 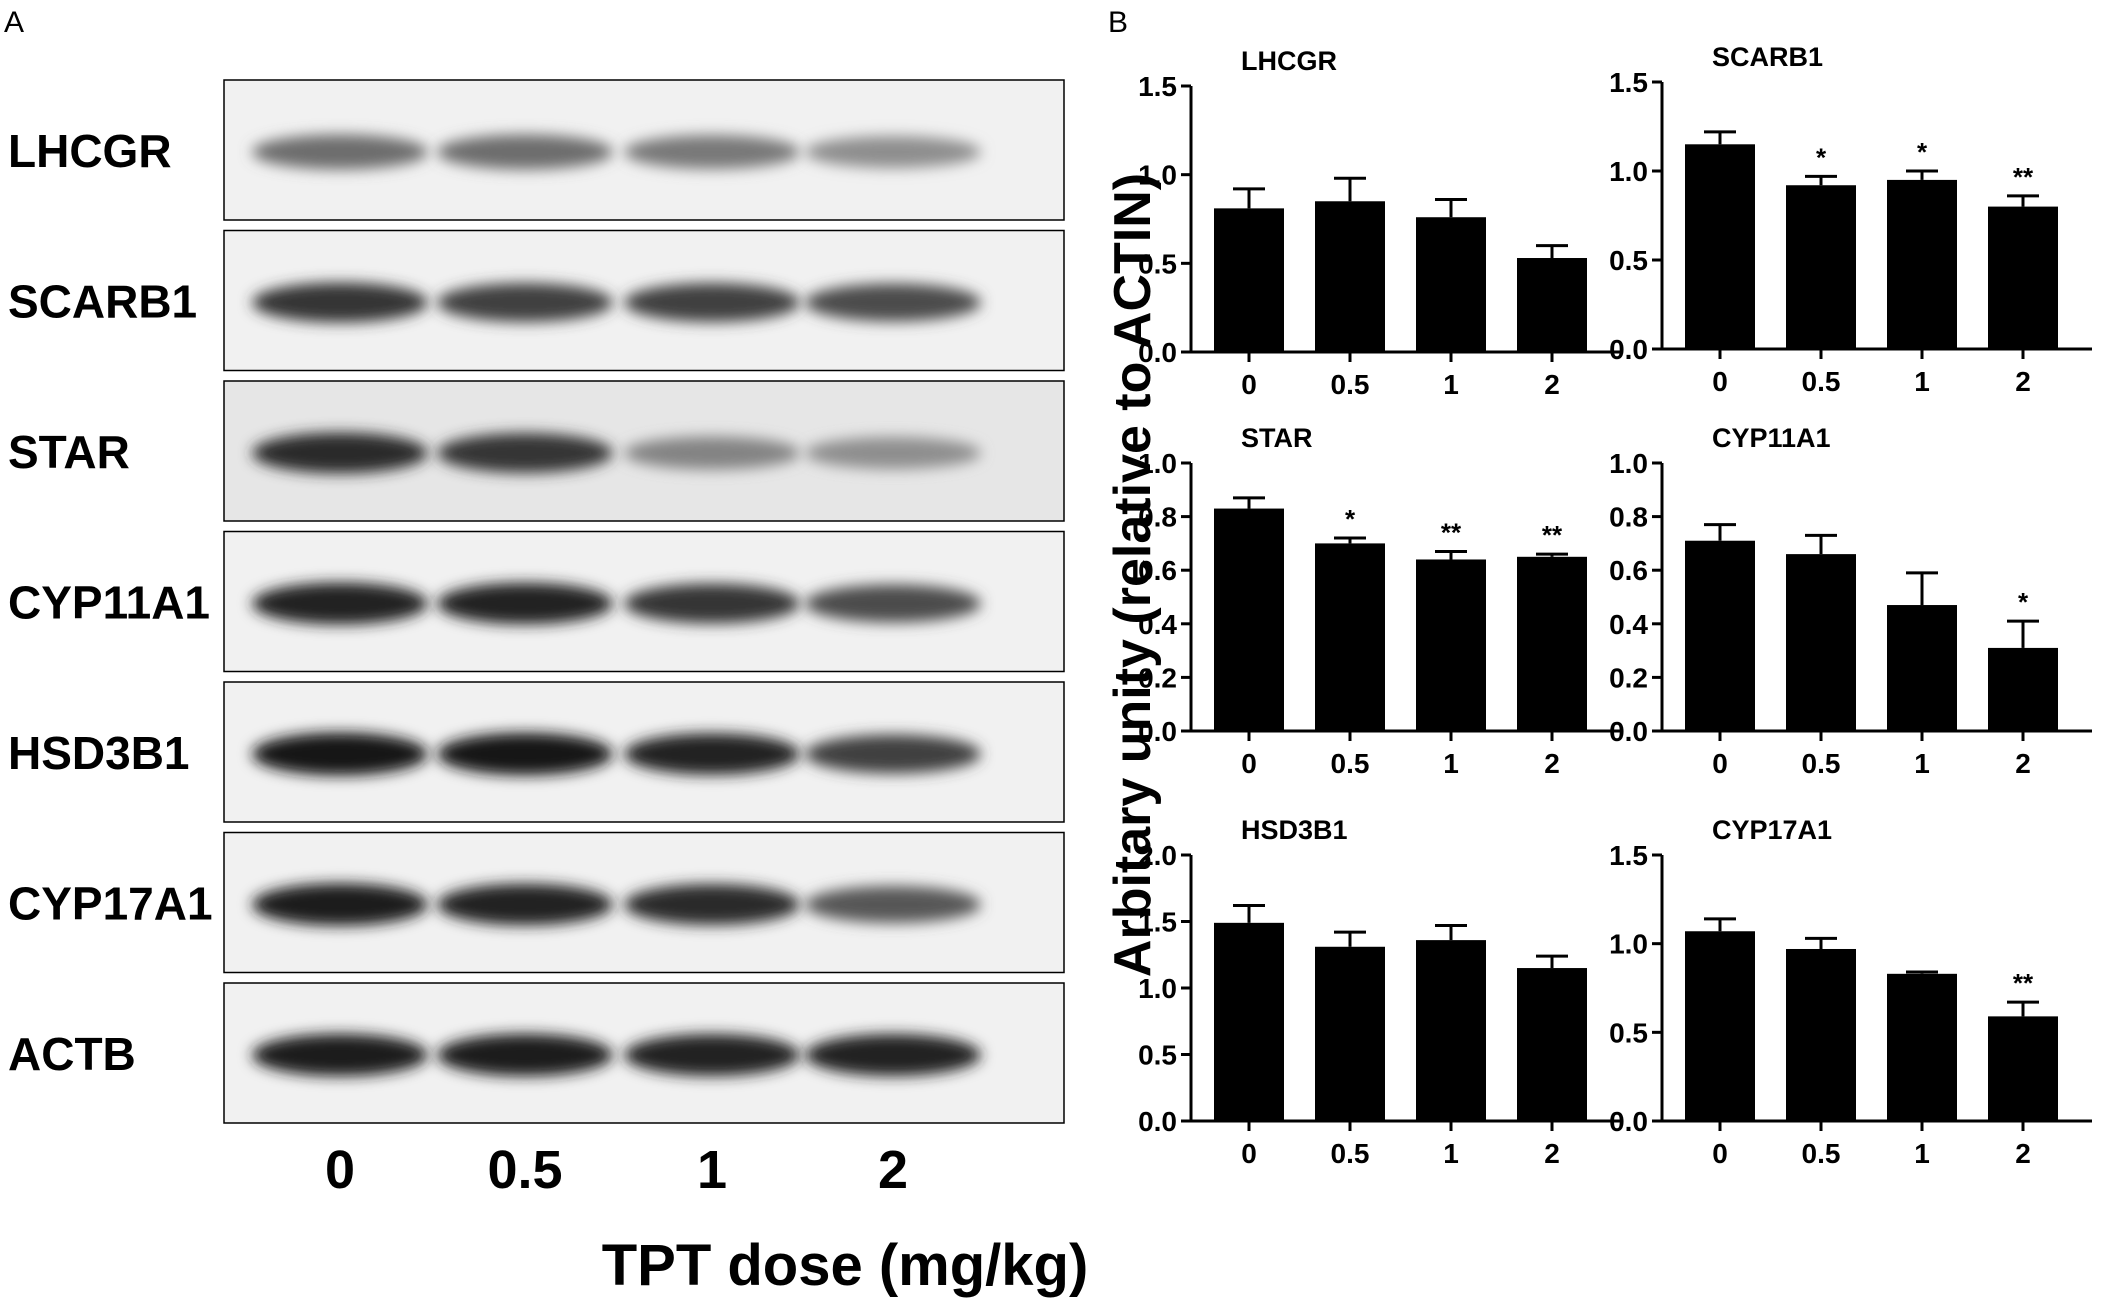 I want to click on panel-a-label: A, so click(x=14, y=22).